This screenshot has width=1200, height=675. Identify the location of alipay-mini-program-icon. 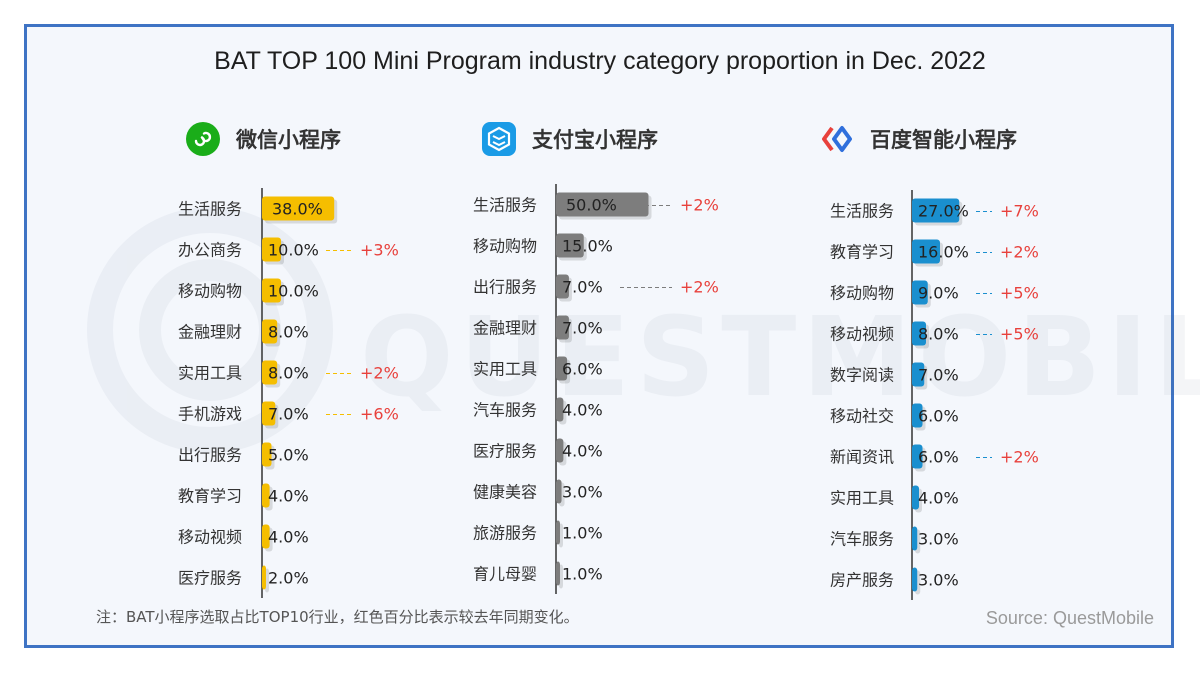
(499, 139).